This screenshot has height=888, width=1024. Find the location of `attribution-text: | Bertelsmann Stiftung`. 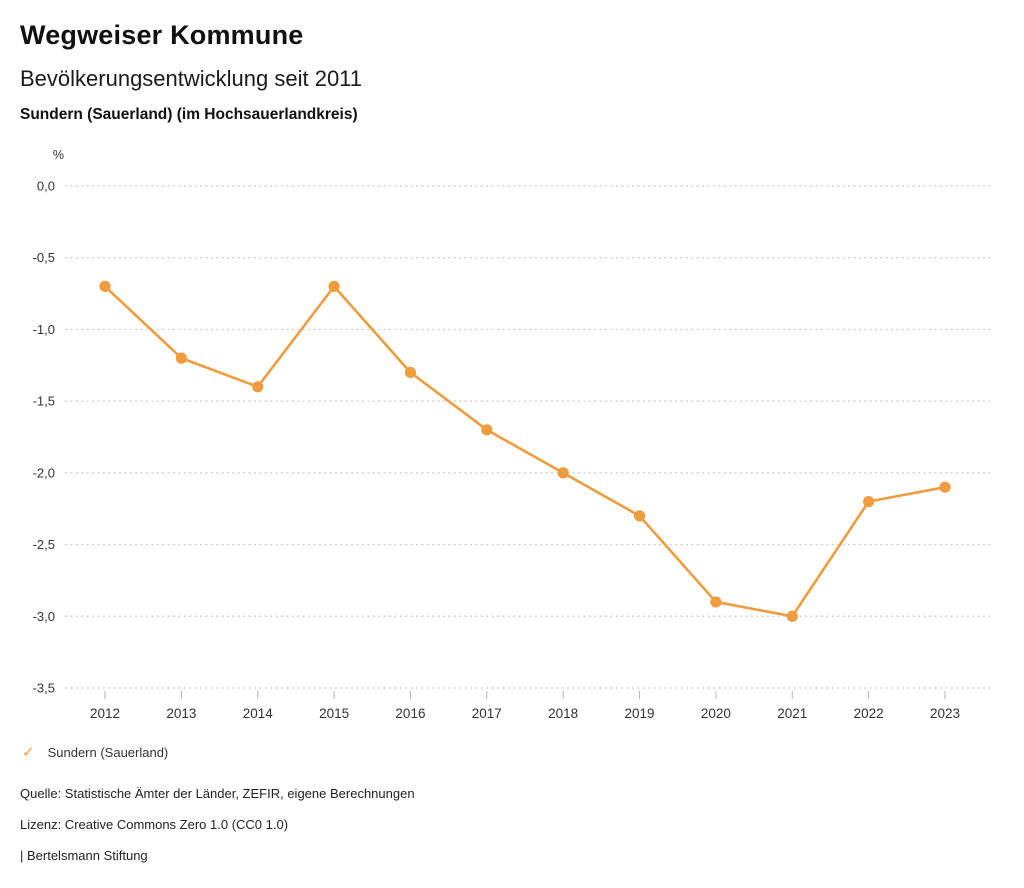

attribution-text: | Bertelsmann Stiftung is located at coordinates (84, 855).